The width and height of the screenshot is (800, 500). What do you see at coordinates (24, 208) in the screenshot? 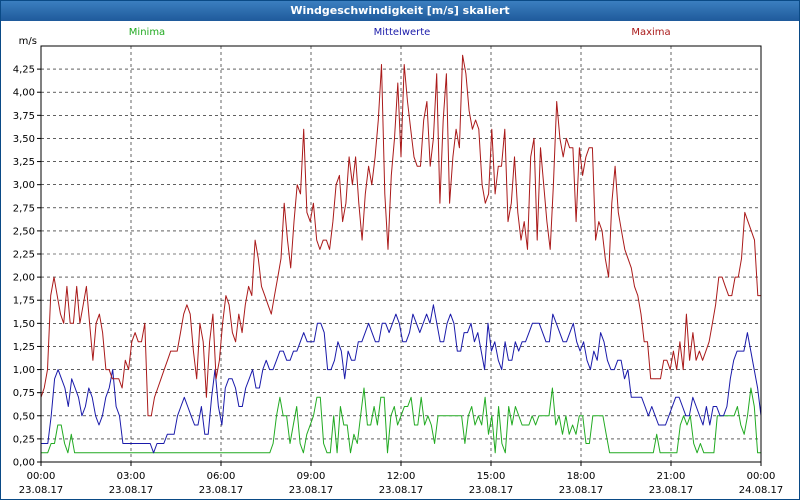
I see `y-tick-label: 2,75` at bounding box center [24, 208].